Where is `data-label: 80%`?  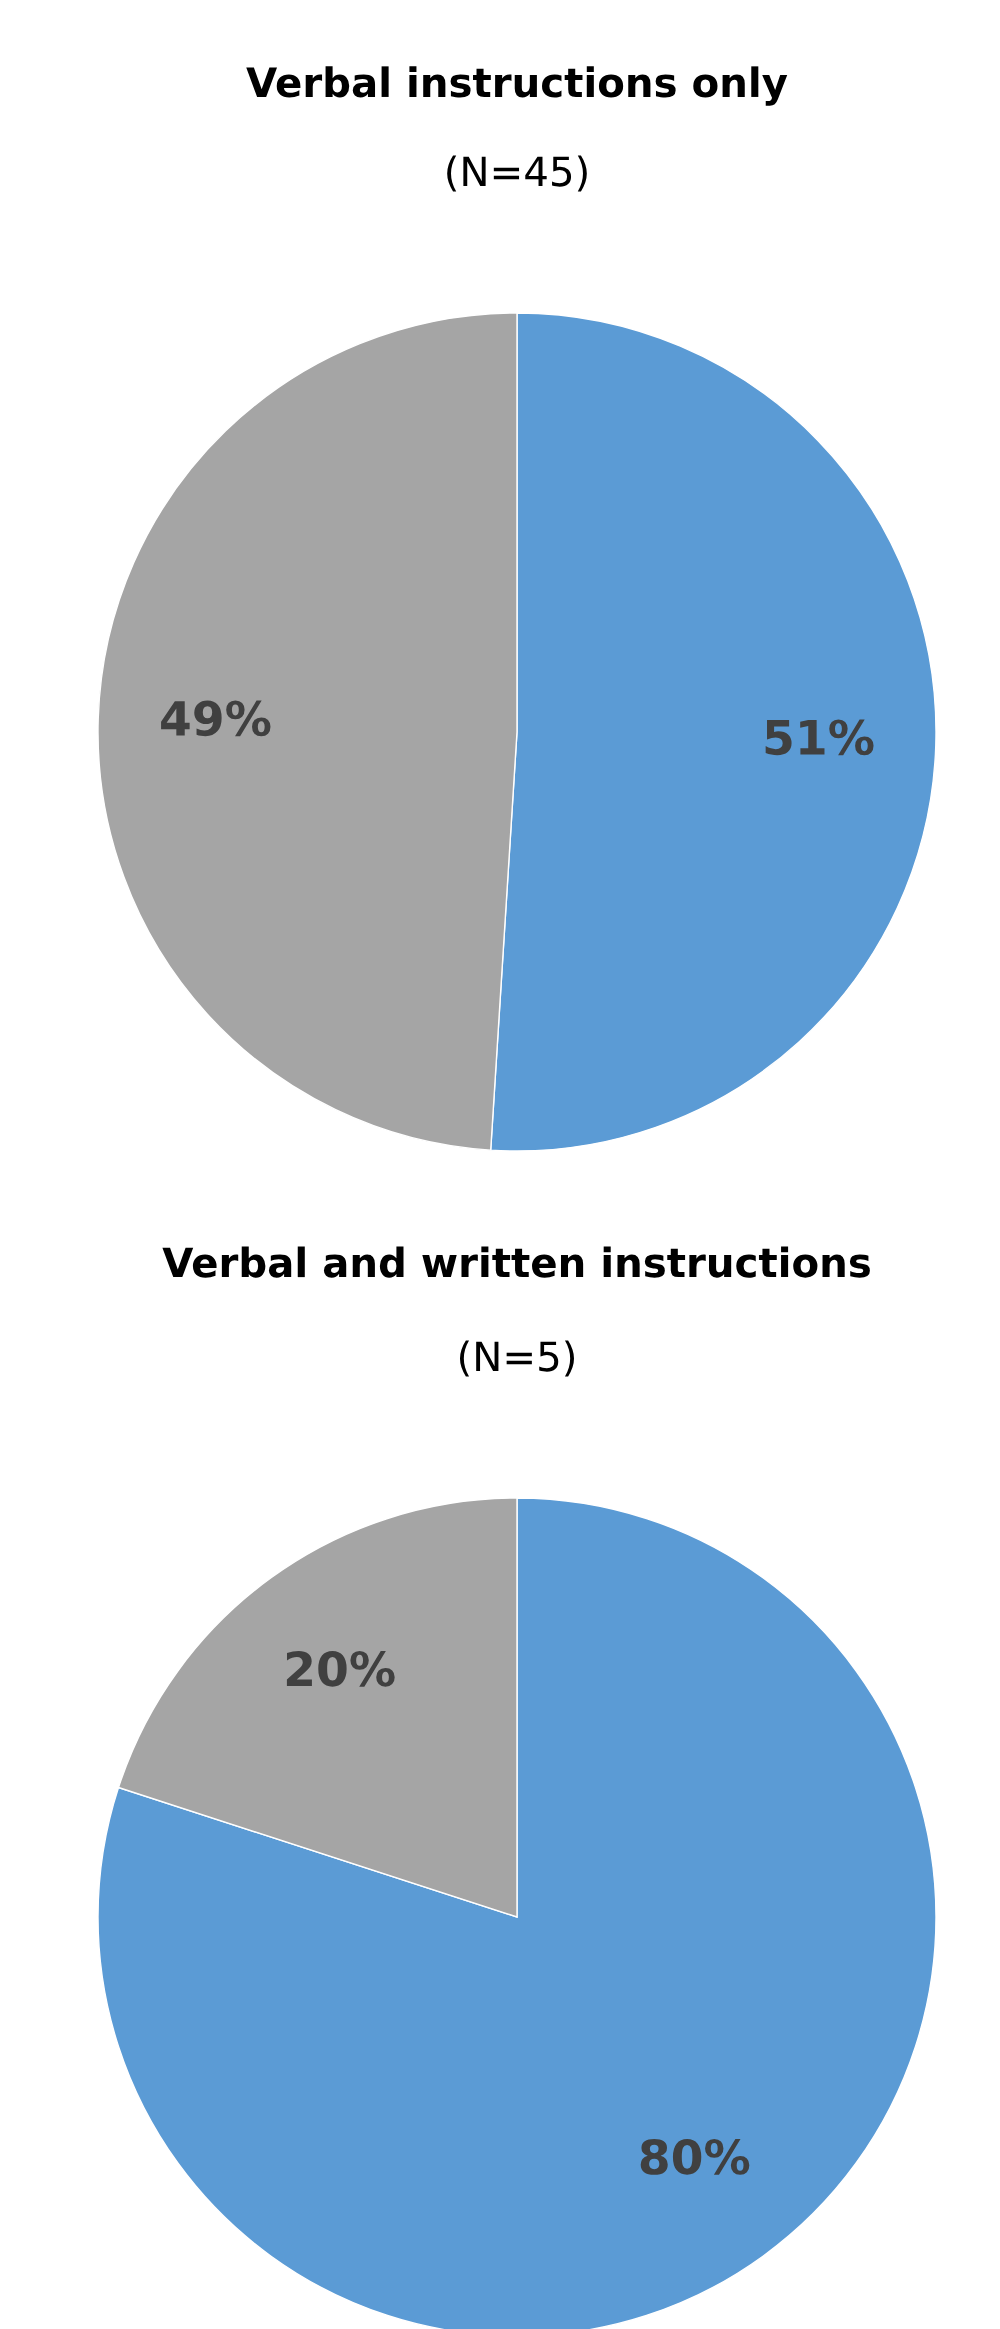
data-label: 80% is located at coordinates (695, 2157).